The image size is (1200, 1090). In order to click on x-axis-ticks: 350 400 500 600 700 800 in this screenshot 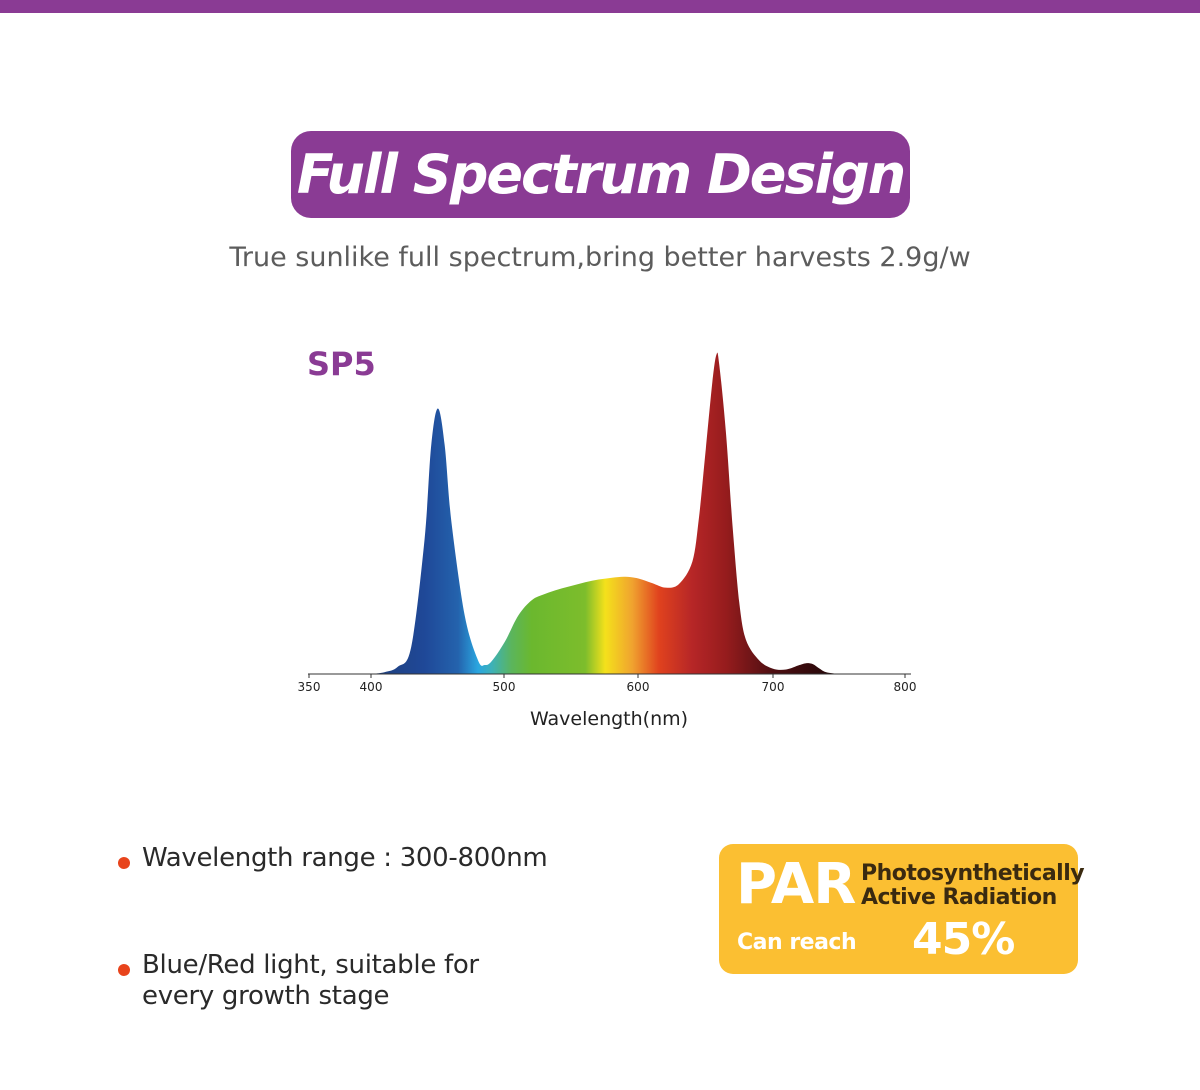, I will do `click(607, 684)`.